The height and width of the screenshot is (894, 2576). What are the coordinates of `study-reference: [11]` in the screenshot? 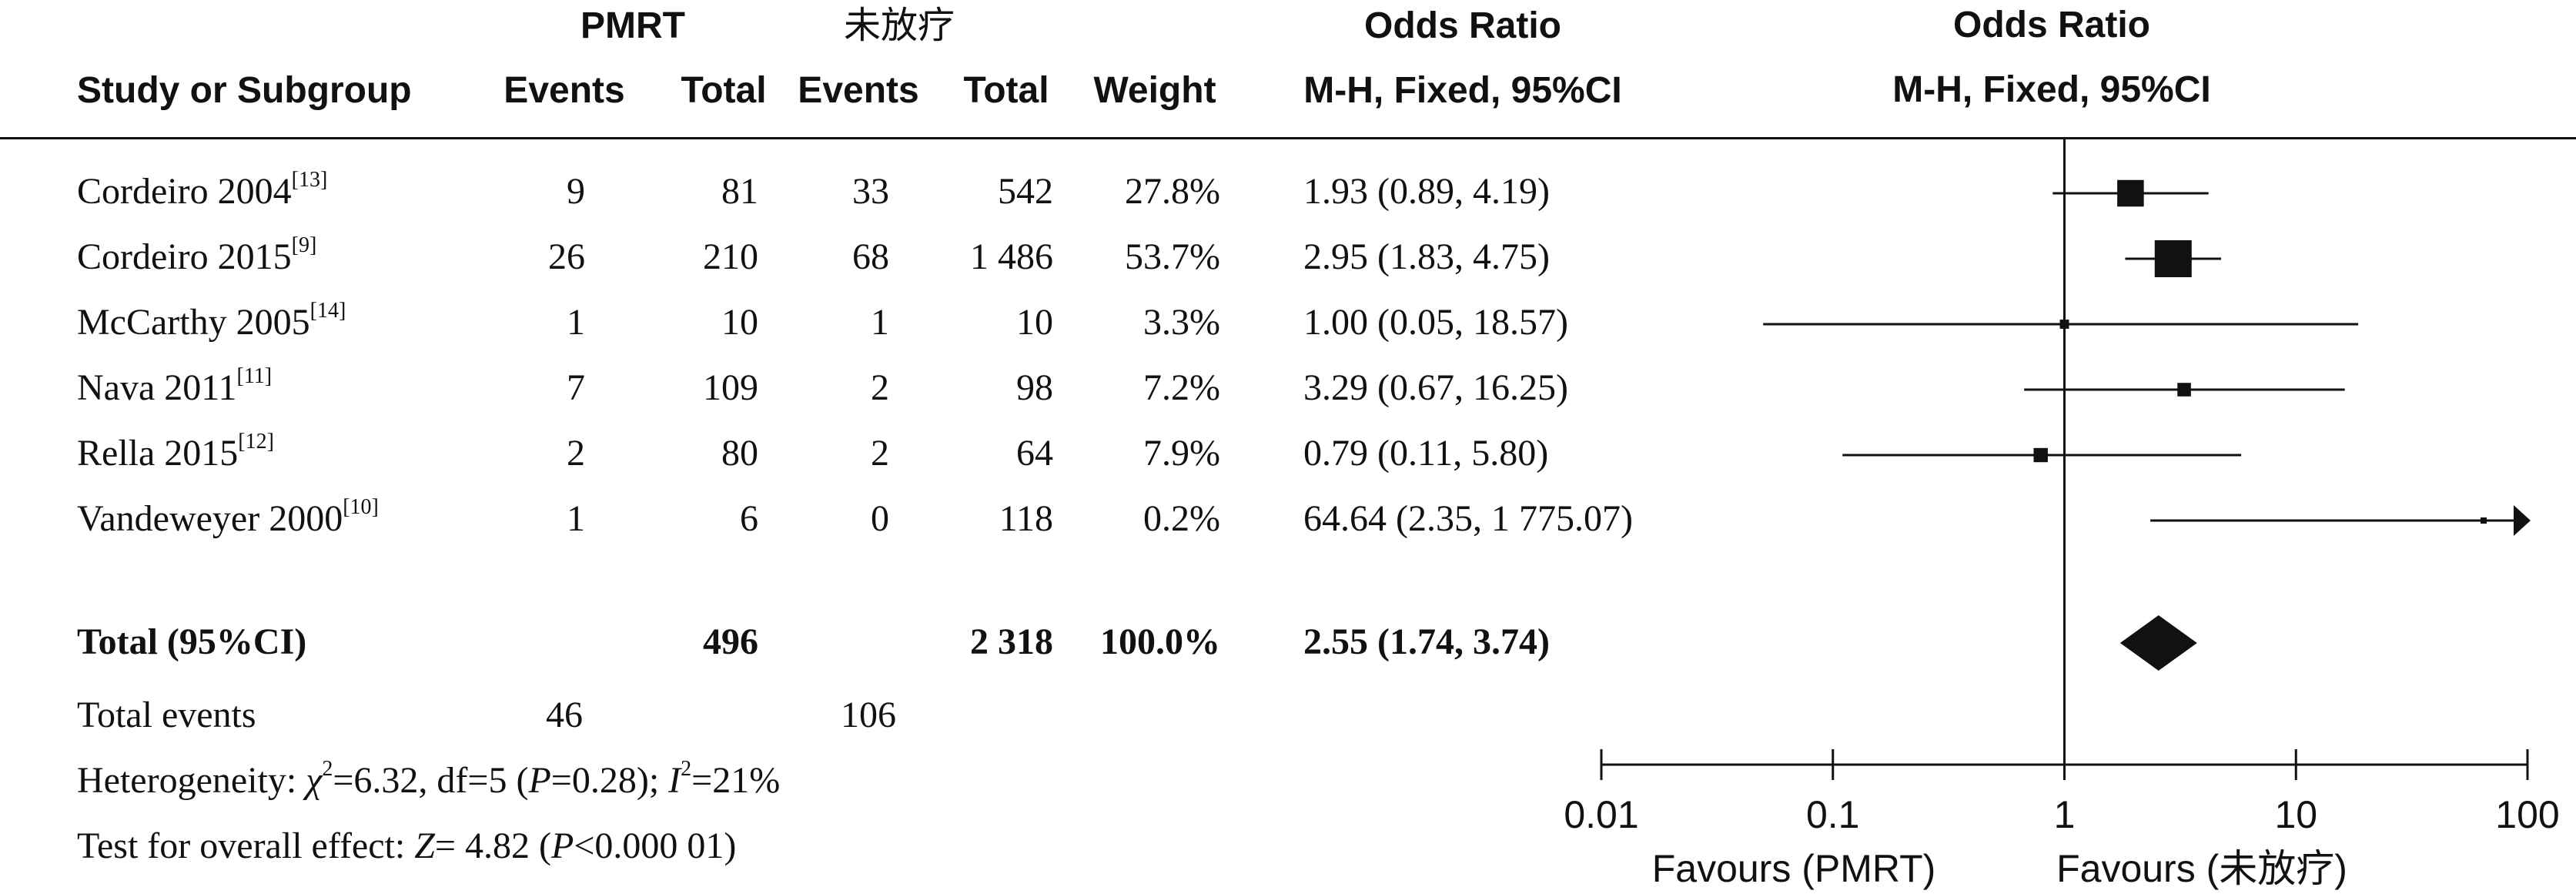 It's located at (255, 376).